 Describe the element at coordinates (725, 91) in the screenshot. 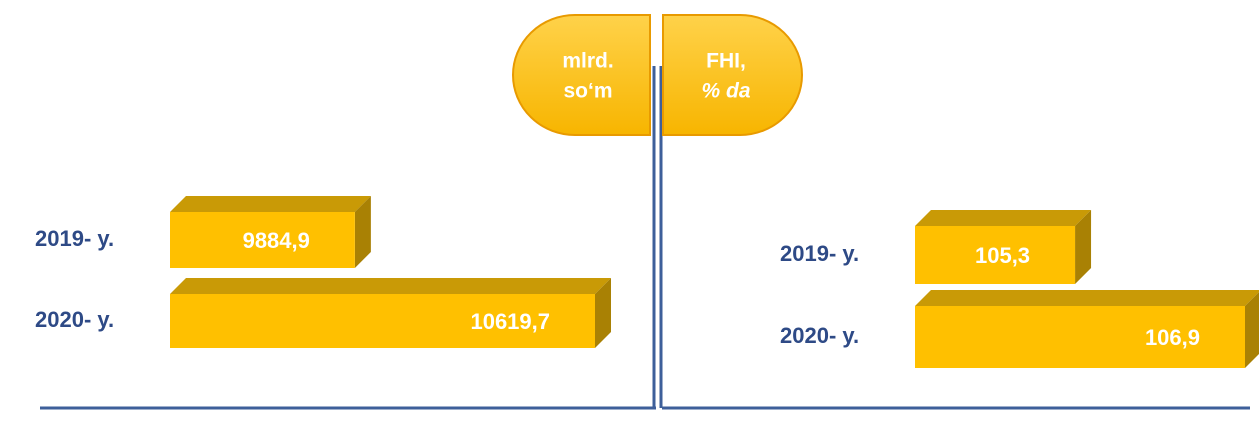

I see `unit-label: % da` at that location.